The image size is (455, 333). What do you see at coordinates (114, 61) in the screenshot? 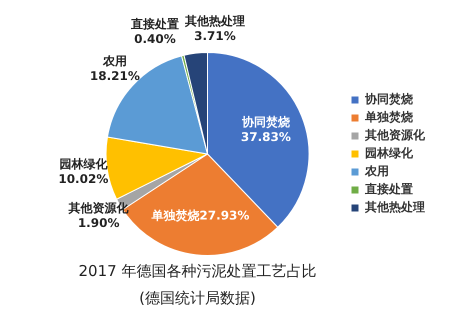
I see `slice-label: 农用` at bounding box center [114, 61].